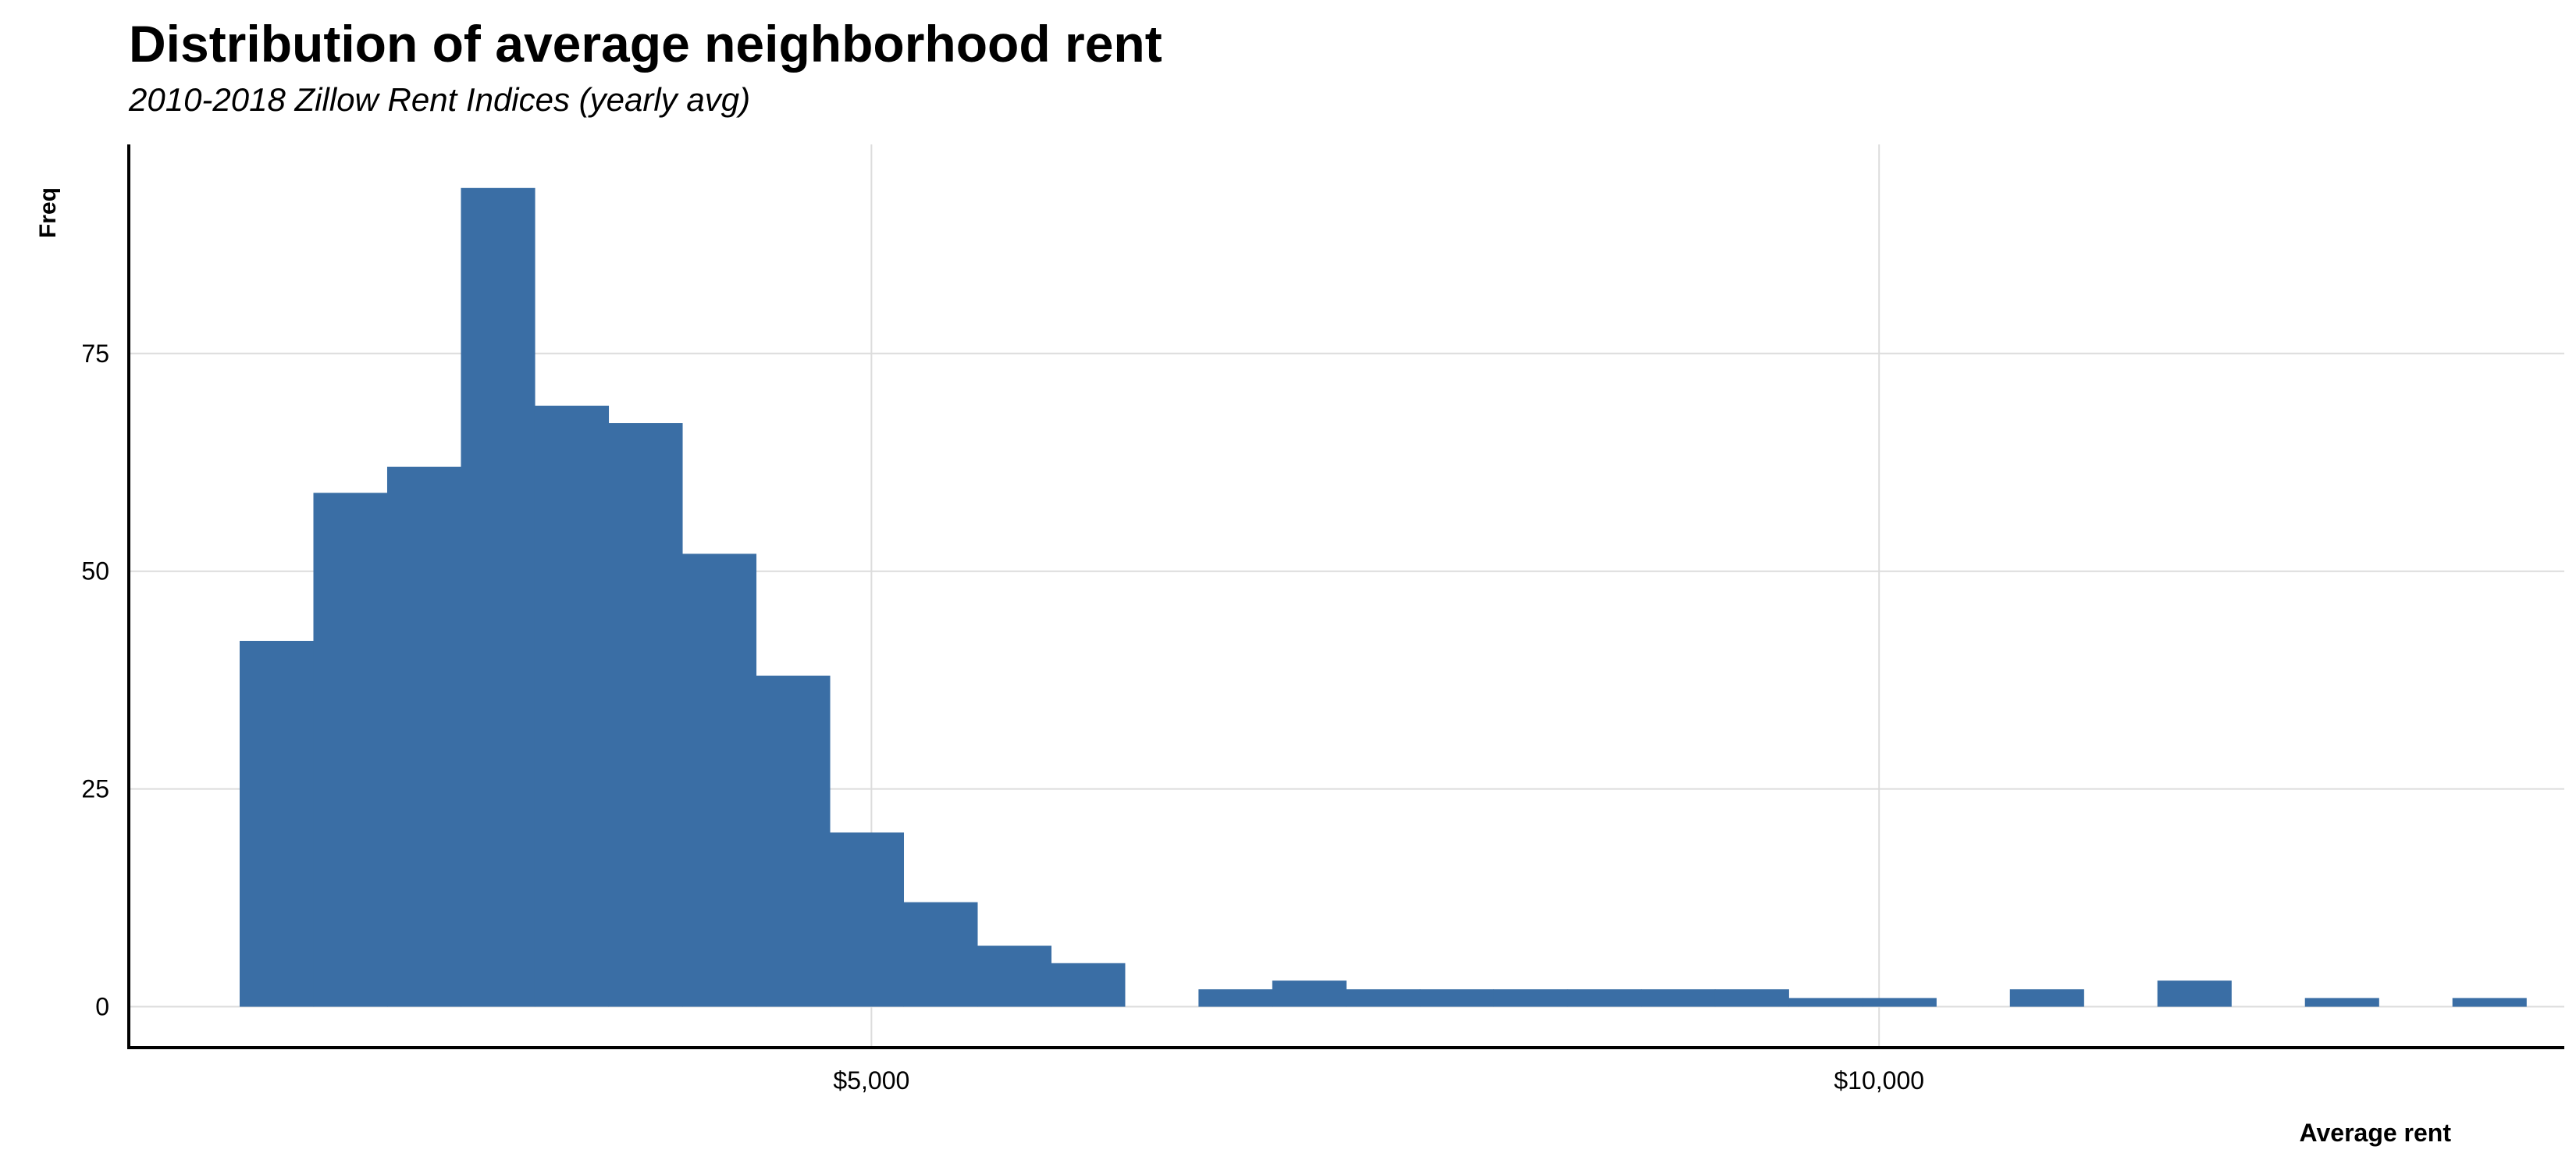  I want to click on y-tick-label: 75, so click(95, 354).